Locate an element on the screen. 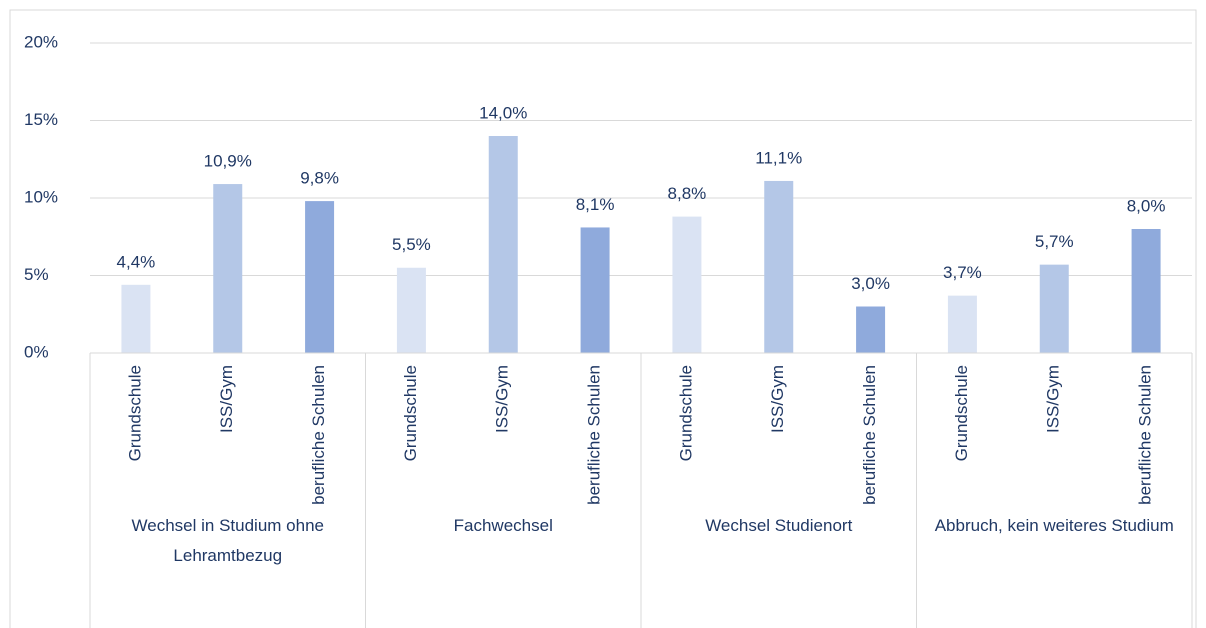  x-category-label: Wechsel in Studium ohne Lehramtbezug is located at coordinates (227, 540).